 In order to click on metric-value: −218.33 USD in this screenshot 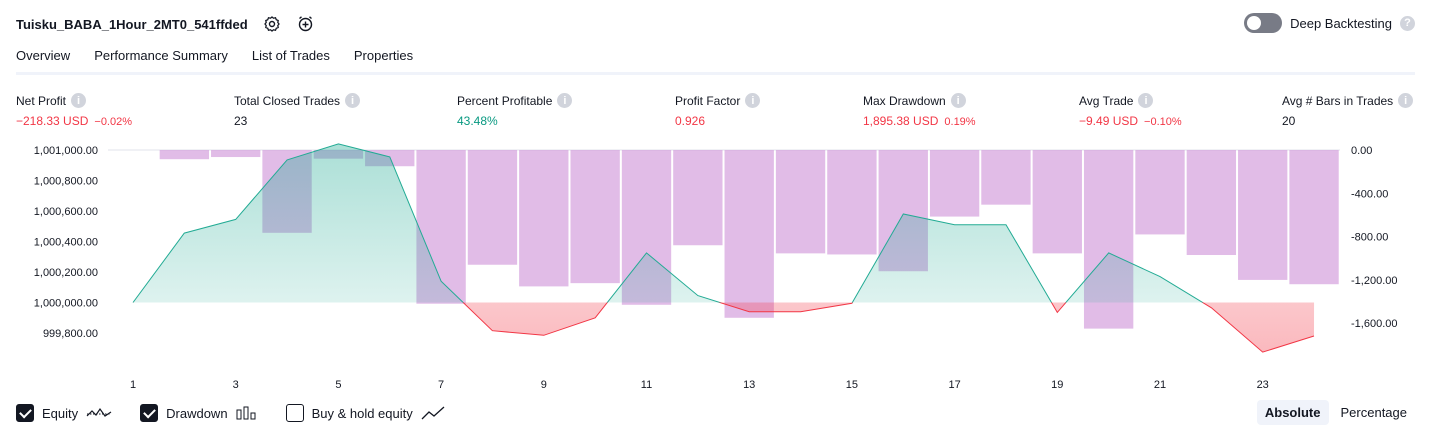, I will do `click(52, 121)`.